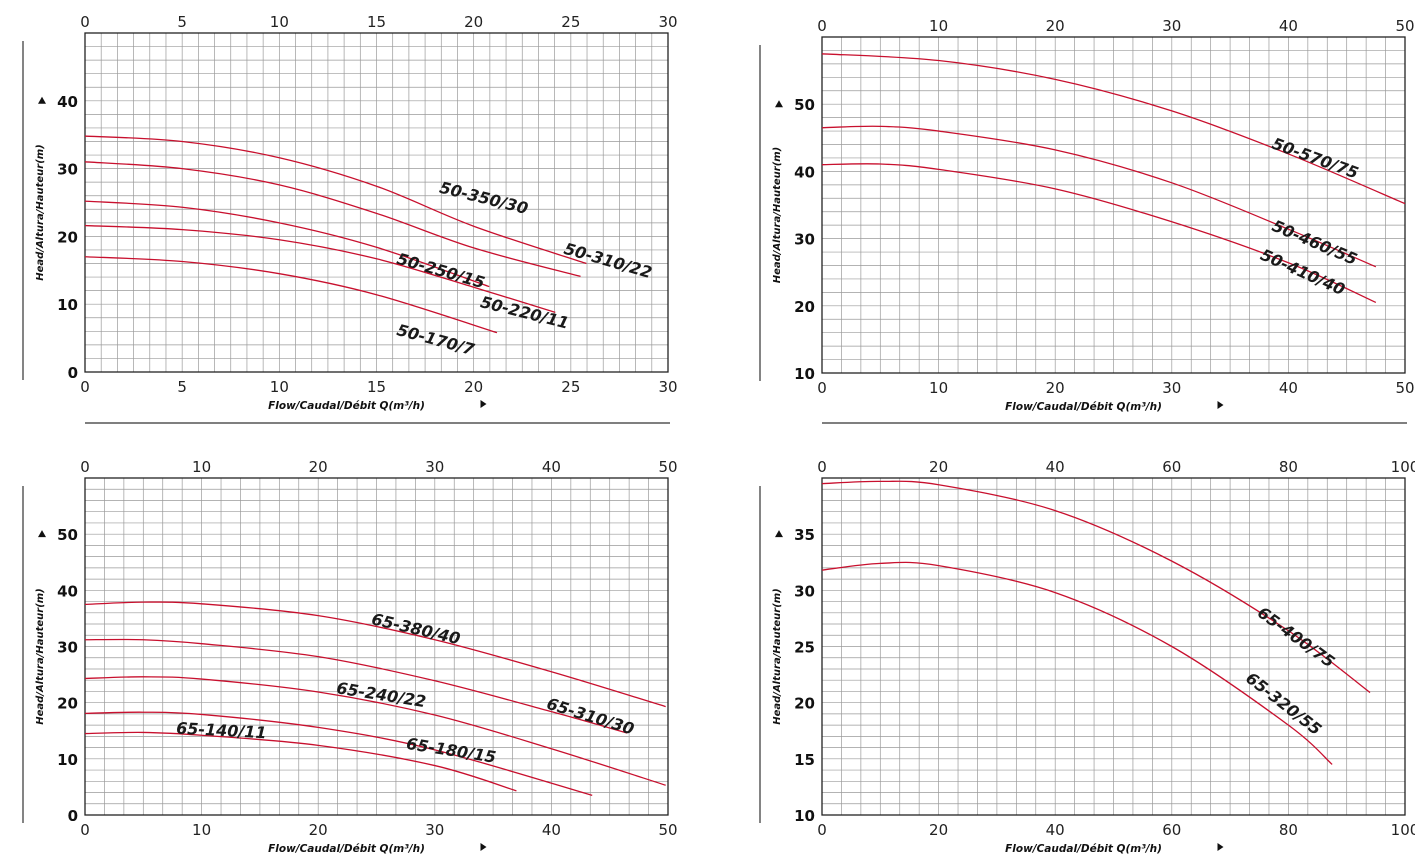  I want to click on curve-label: 65-240/22, so click(381, 694).